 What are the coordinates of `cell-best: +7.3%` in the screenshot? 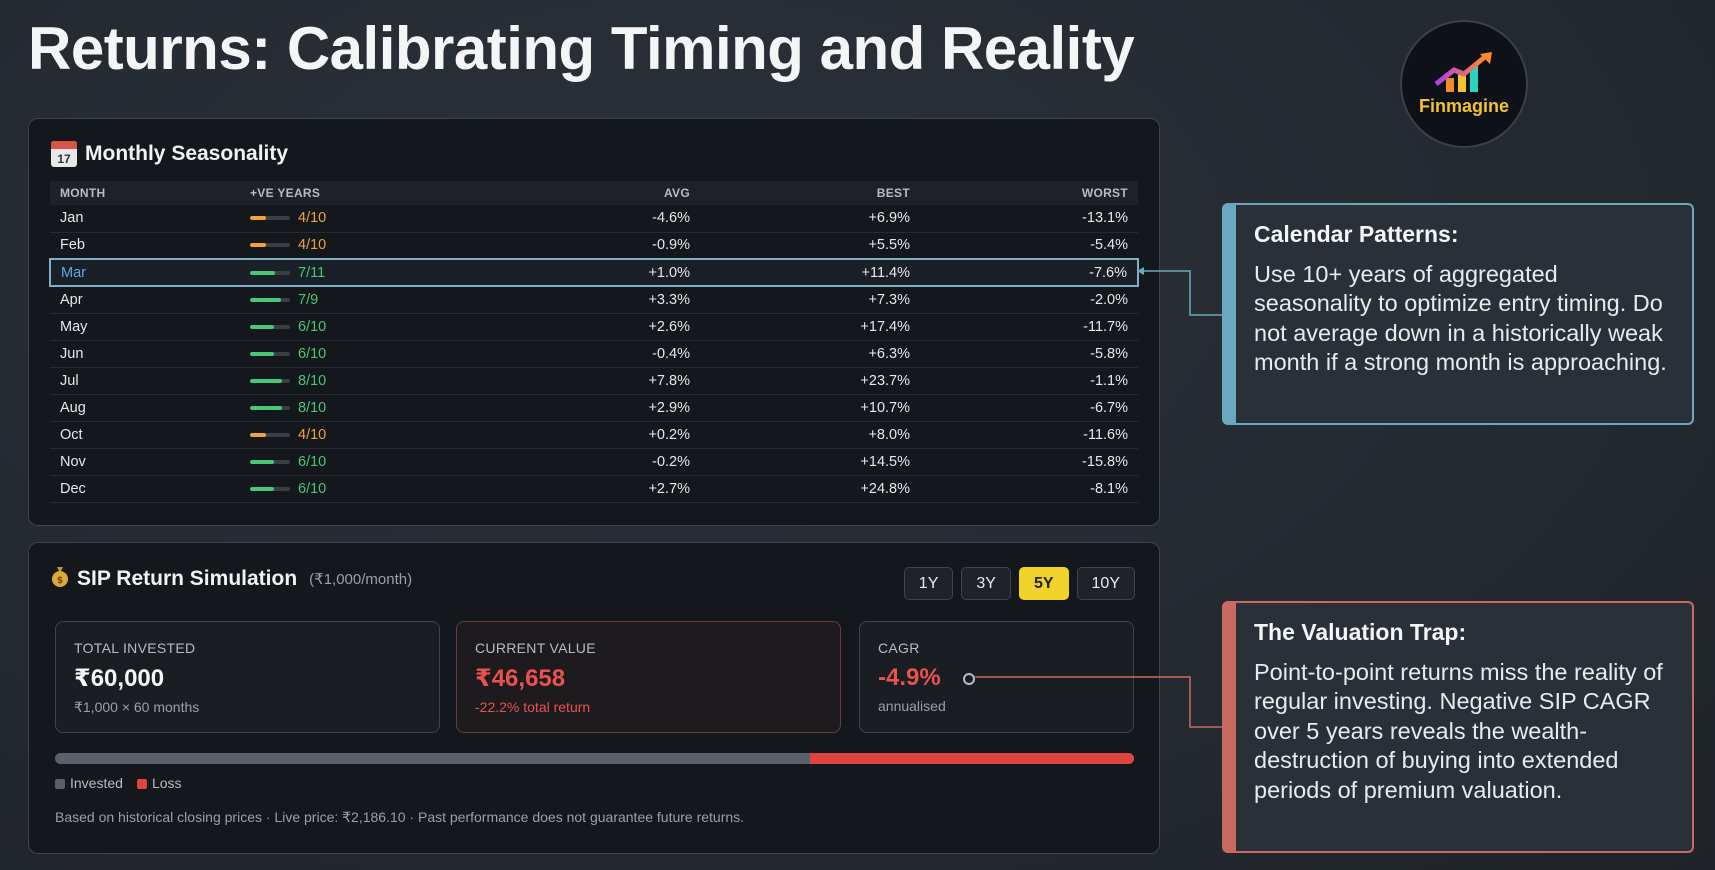 It's located at (810, 300).